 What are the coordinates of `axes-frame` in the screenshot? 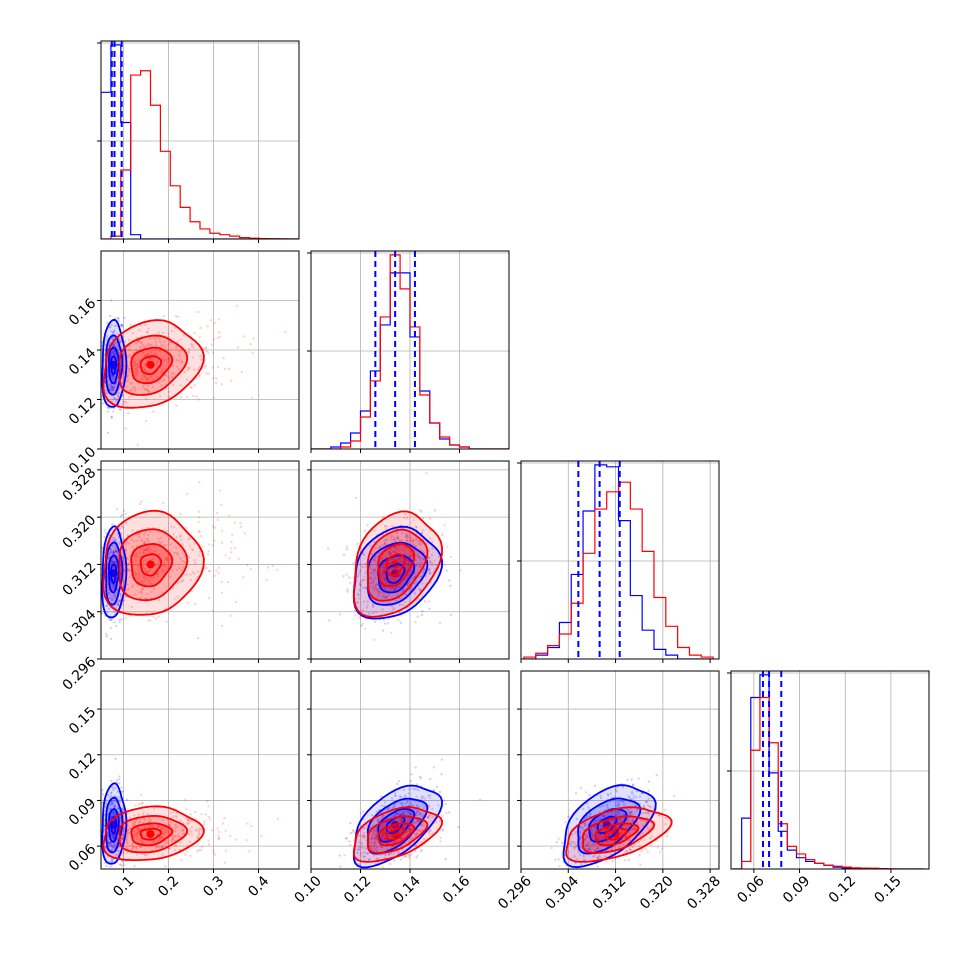 It's located at (620, 560).